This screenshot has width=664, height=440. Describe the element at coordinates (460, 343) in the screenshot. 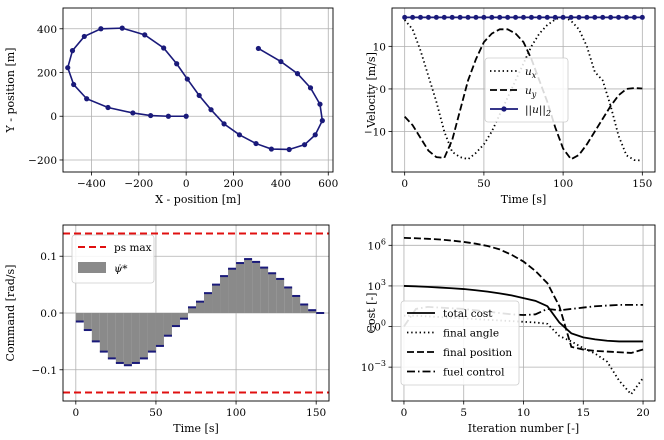

I see `cost-legend-box` at that location.